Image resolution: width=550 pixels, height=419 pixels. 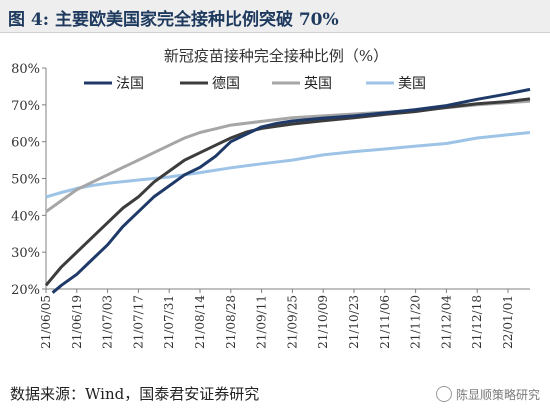 I want to click on y-tick-label: 70%, so click(x=25, y=106).